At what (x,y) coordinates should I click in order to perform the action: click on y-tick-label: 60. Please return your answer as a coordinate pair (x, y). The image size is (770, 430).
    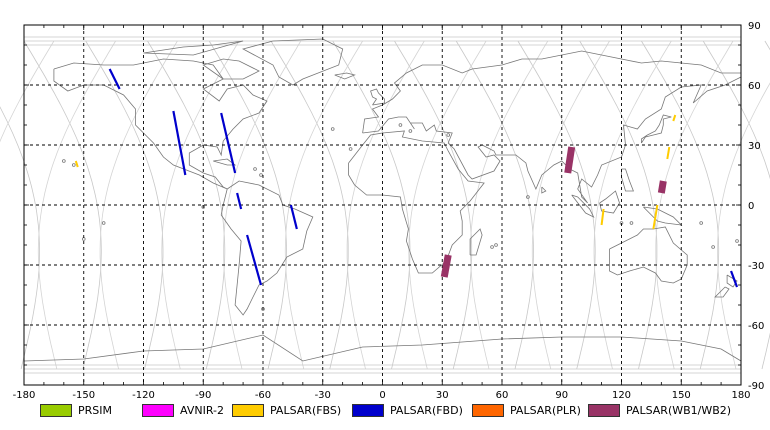
    Looking at the image, I should click on (754, 86).